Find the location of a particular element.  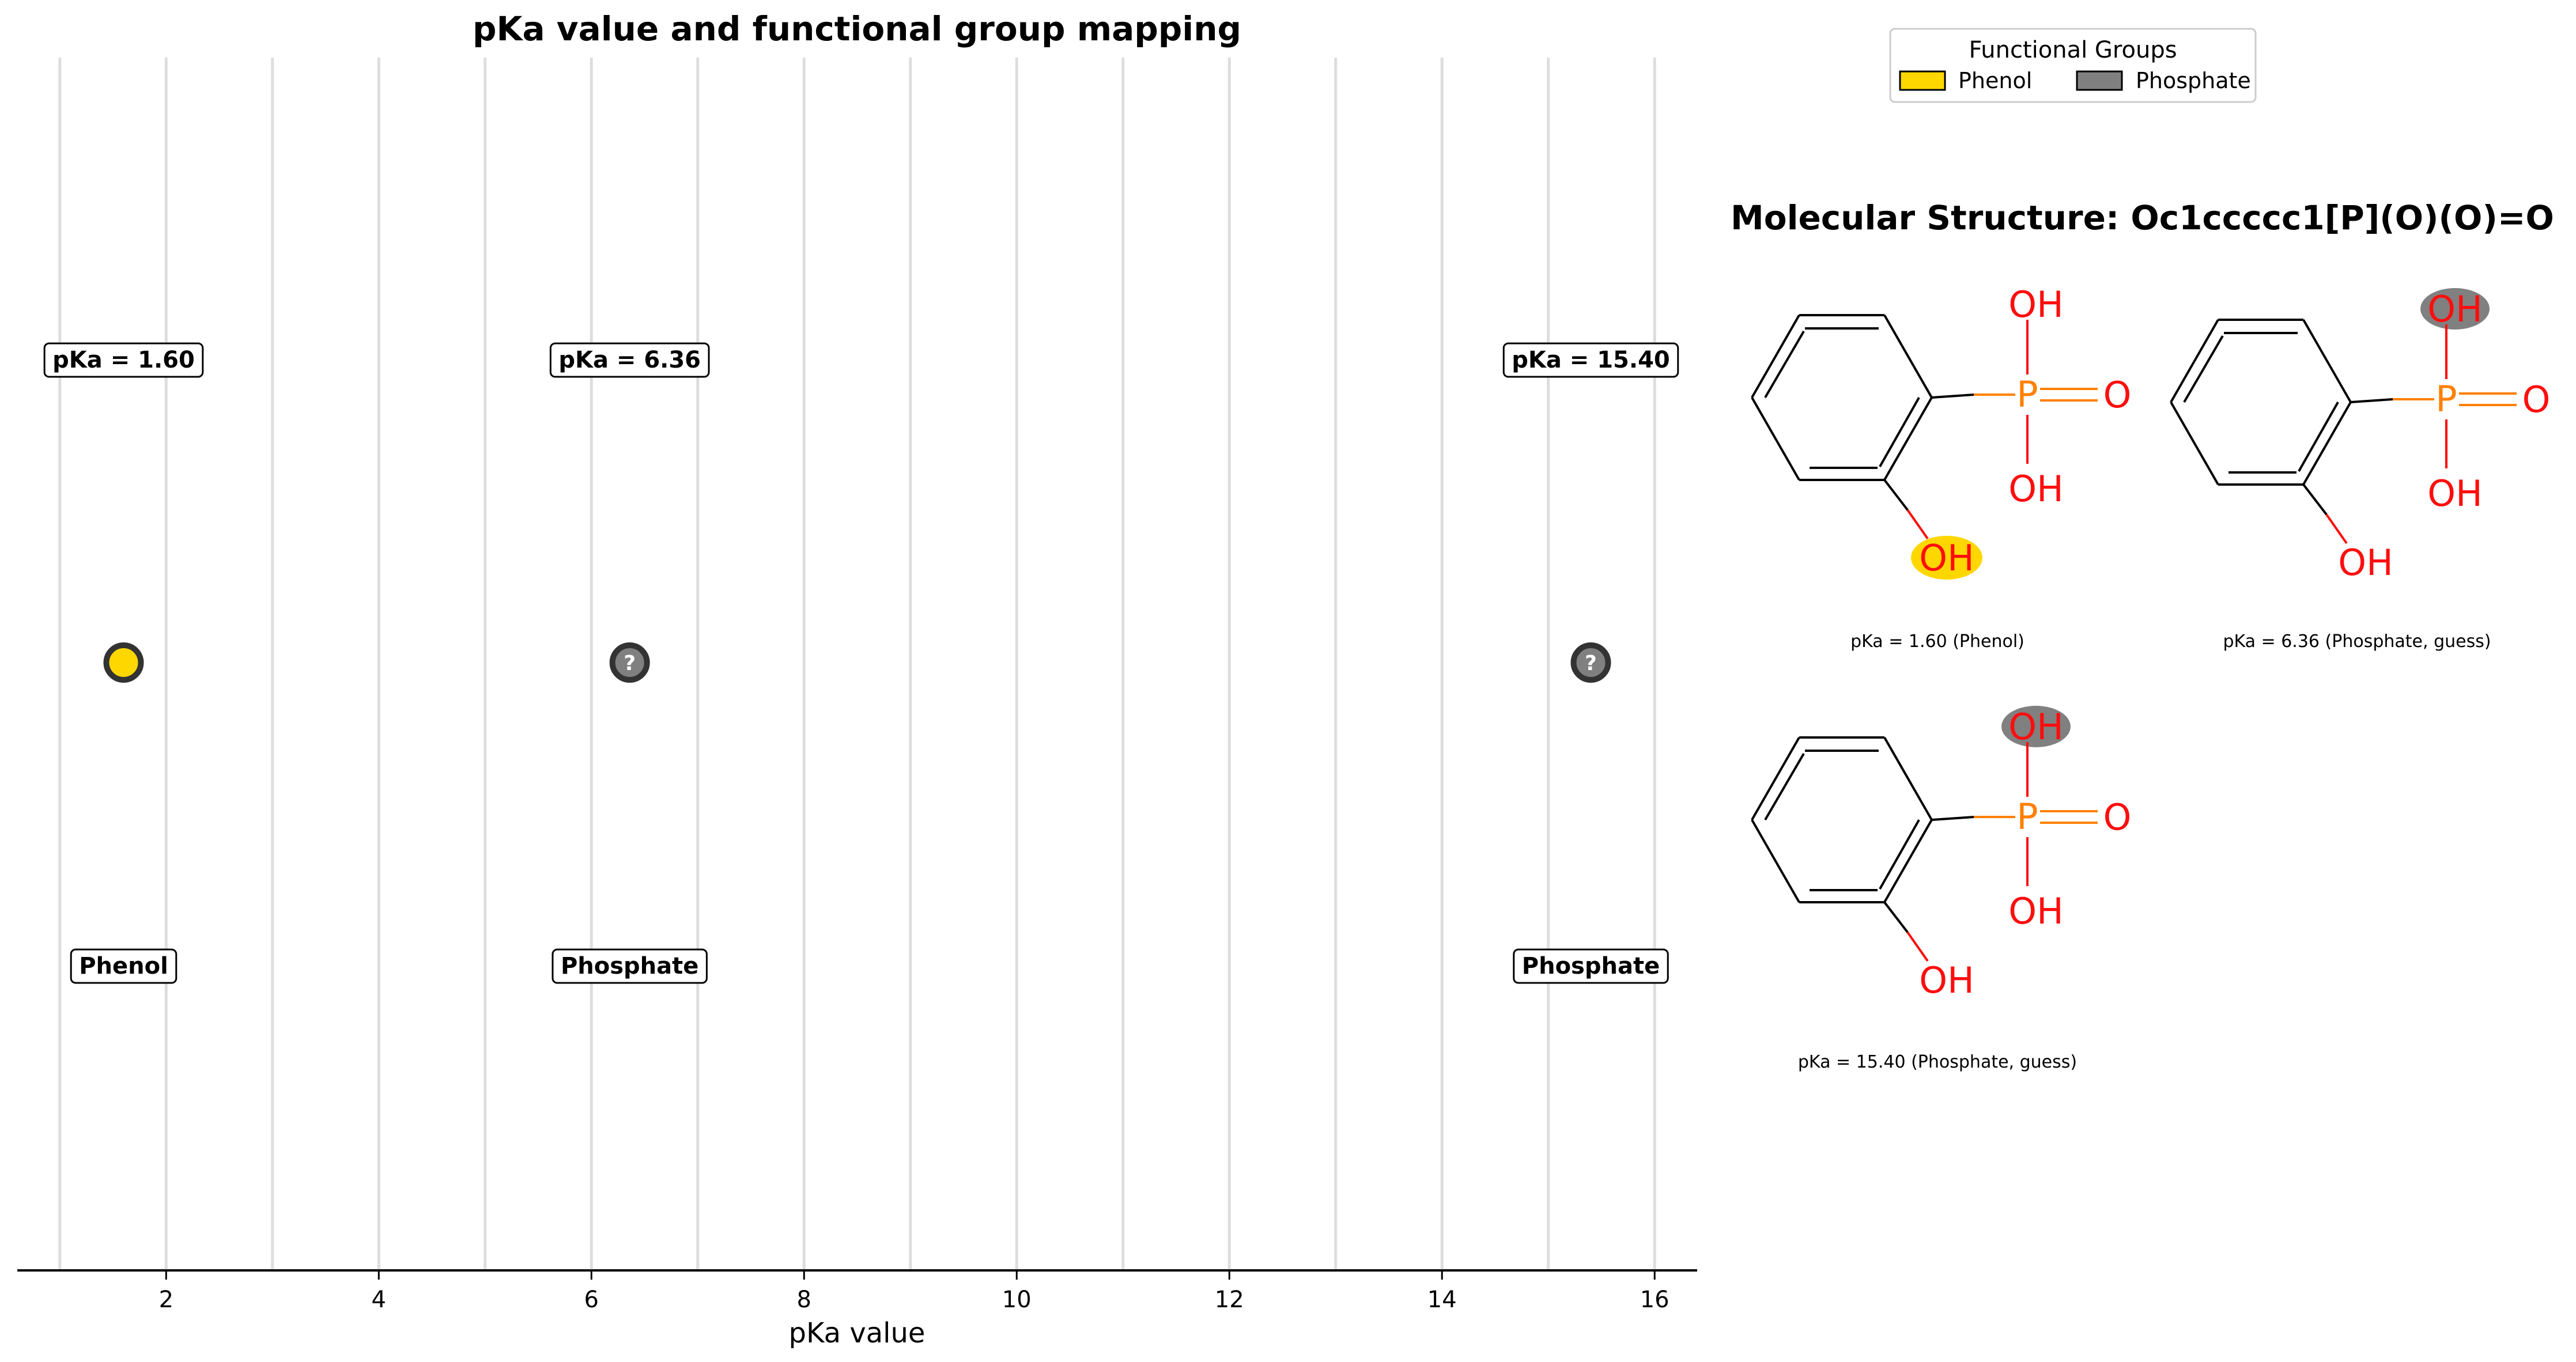

pka-value-label-text: pKa = 15.40 is located at coordinates (1591, 360).